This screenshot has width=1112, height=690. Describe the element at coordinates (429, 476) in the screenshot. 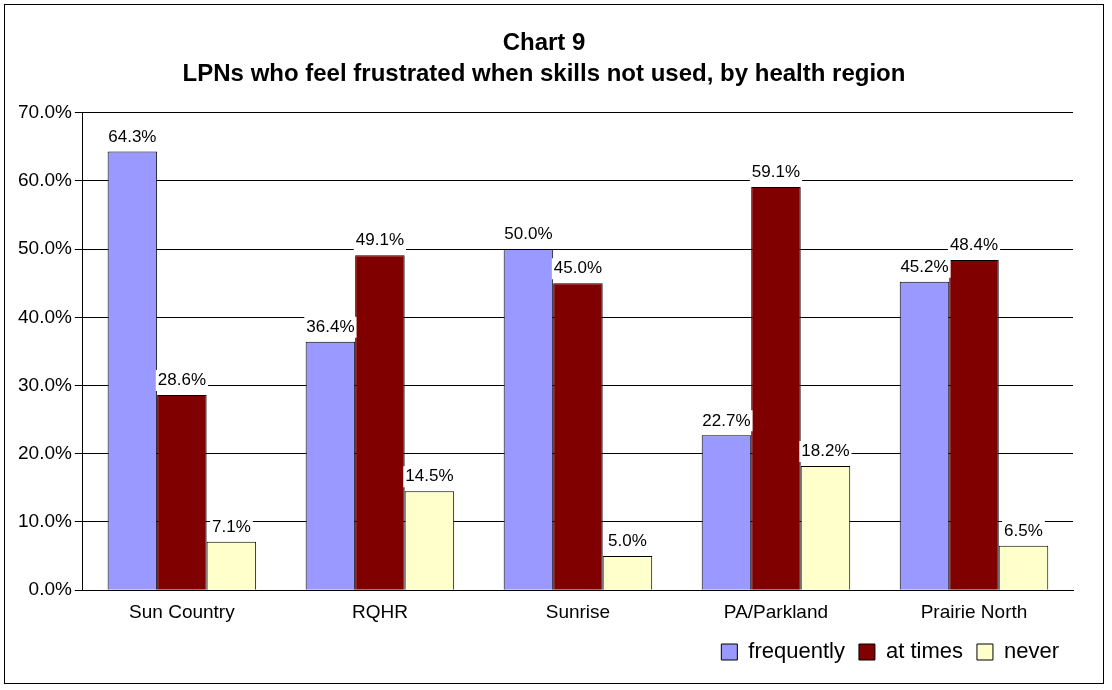

I see `data-label: 14.5%` at that location.